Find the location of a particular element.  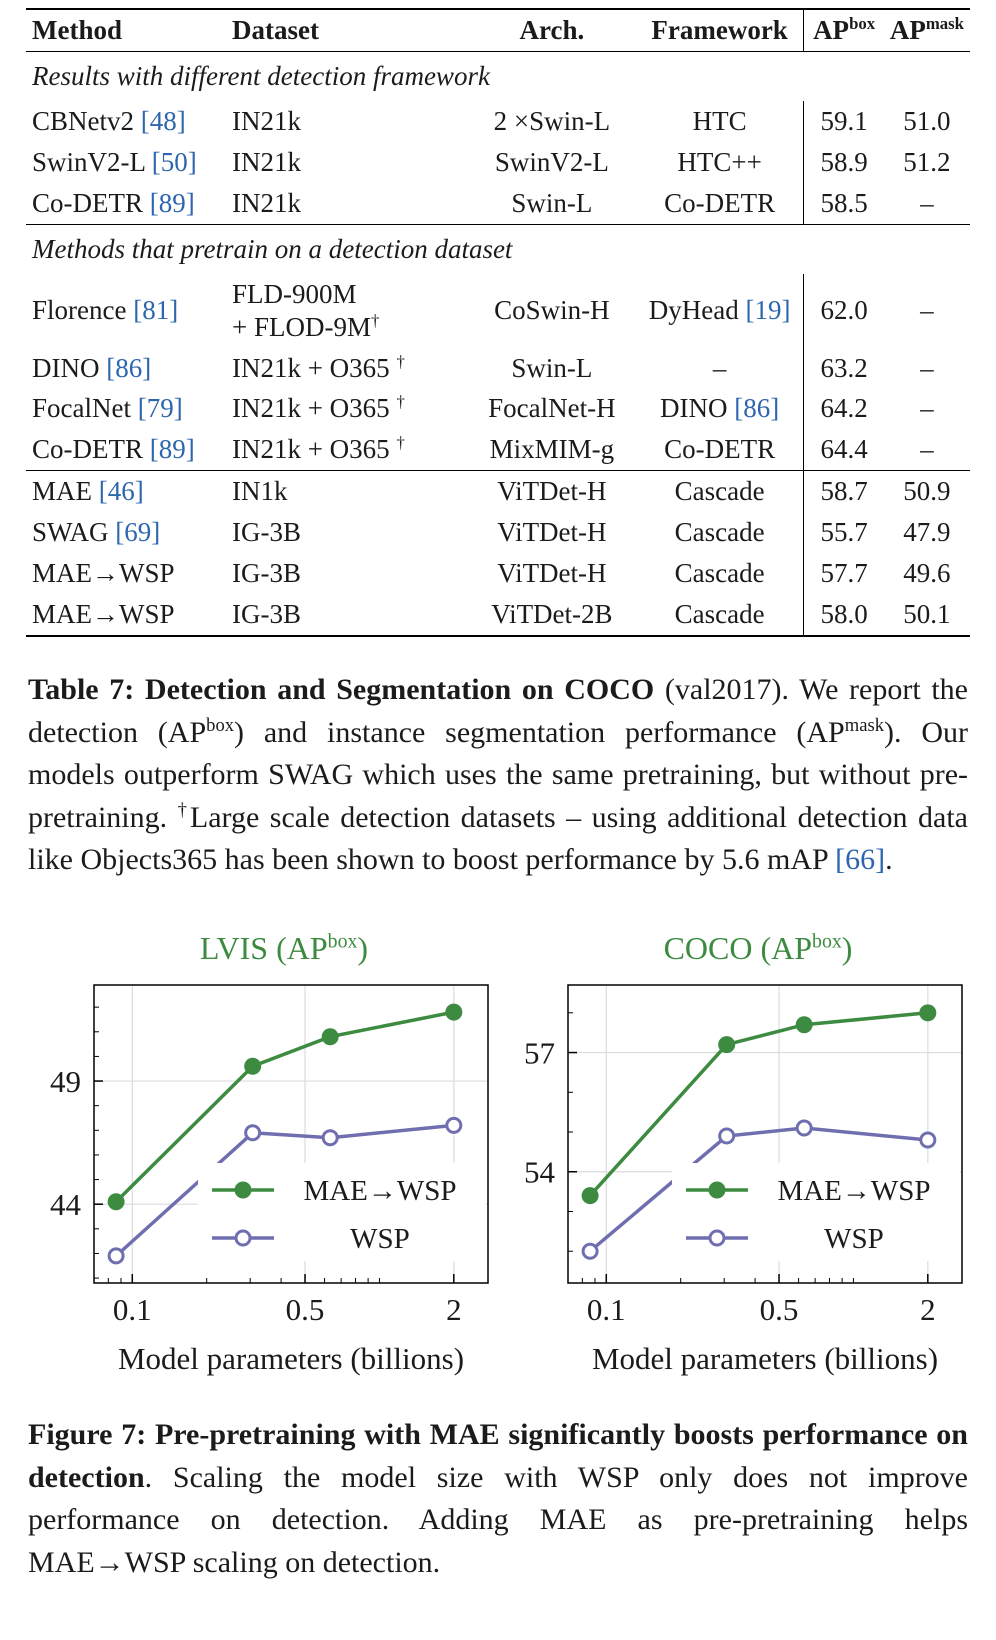

framework-cell: HTC is located at coordinates (720, 121).